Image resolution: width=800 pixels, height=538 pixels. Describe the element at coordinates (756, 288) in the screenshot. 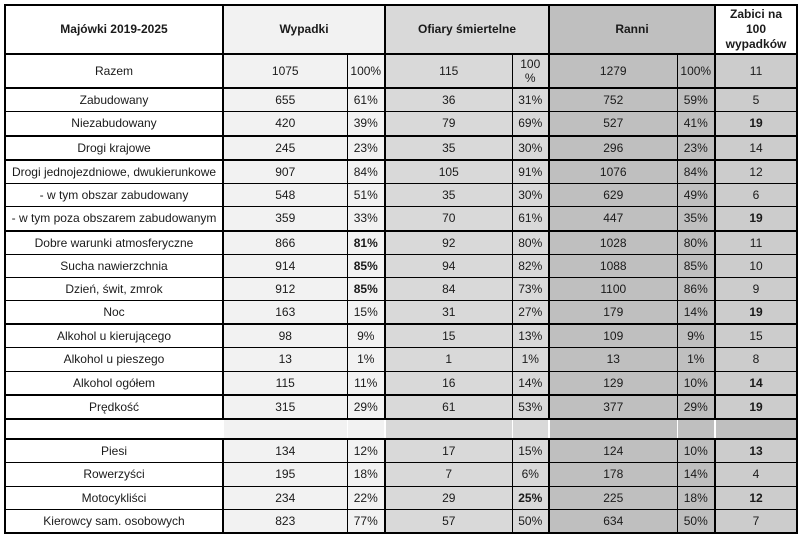

I see `cell-zabici-per-100: 9` at that location.